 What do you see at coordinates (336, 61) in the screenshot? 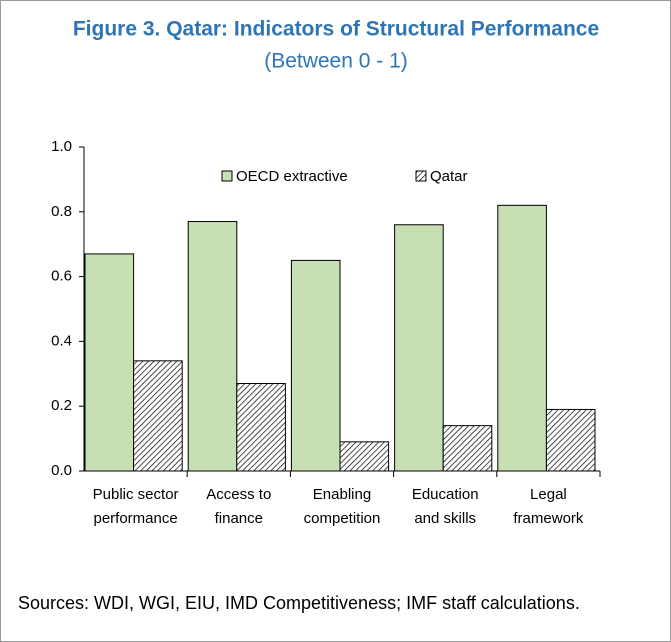
I see `chart-subtitle: (Between 0 - 1)` at bounding box center [336, 61].